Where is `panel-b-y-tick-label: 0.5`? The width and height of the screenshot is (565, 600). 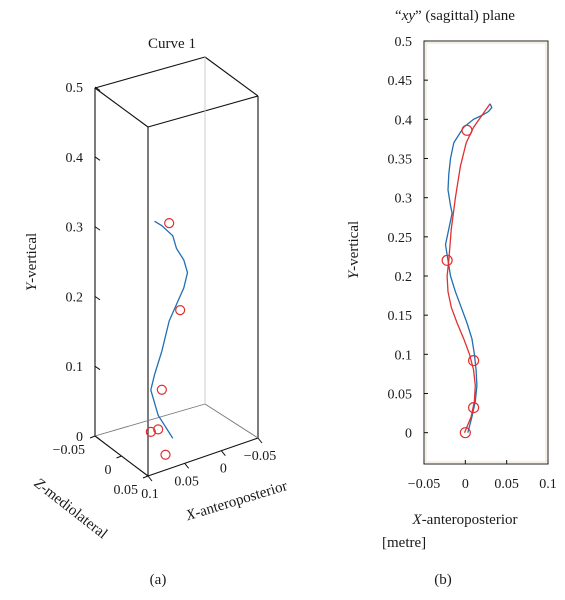
panel-b-y-tick-label: 0.5 is located at coordinates (404, 42).